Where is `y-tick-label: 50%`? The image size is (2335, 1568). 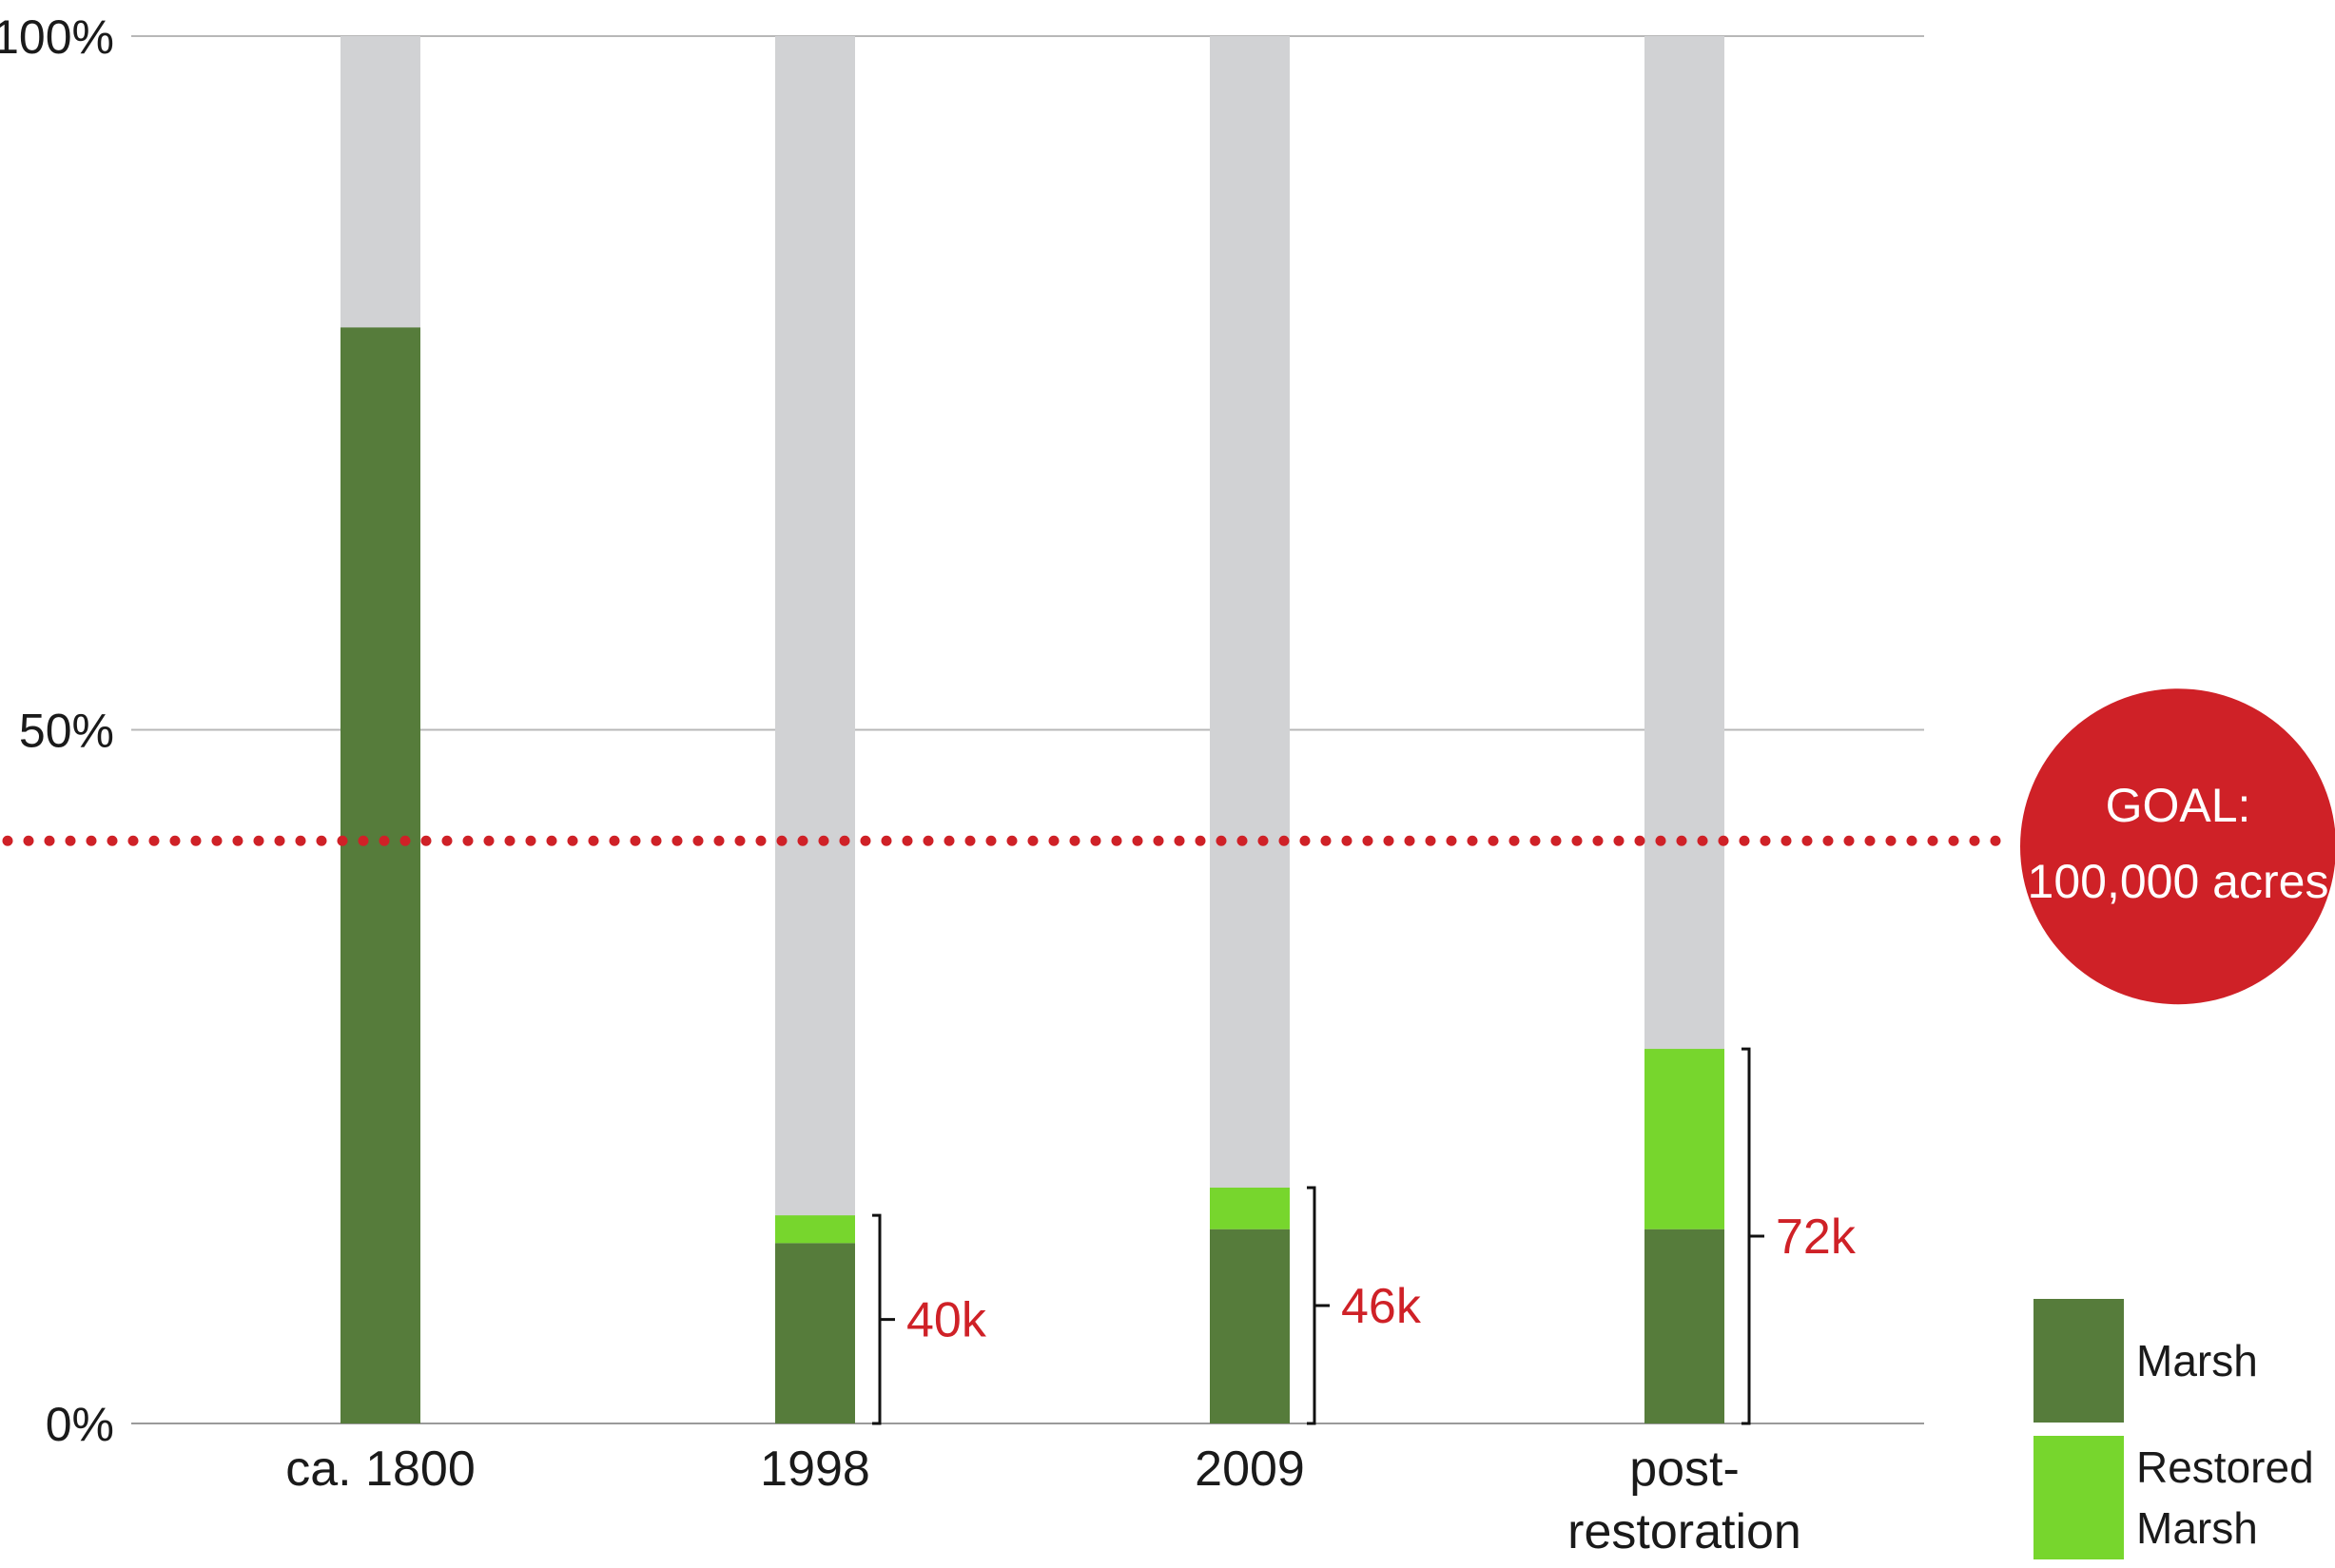 y-tick-label: 50% is located at coordinates (66, 731).